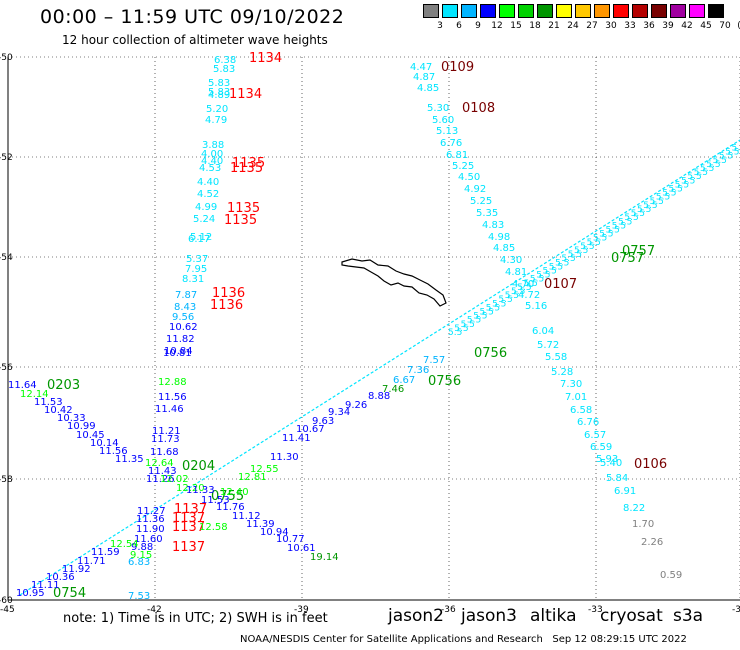  What do you see at coordinates (198, 466) in the screenshot?
I see `time-0204: 0204` at bounding box center [198, 466].